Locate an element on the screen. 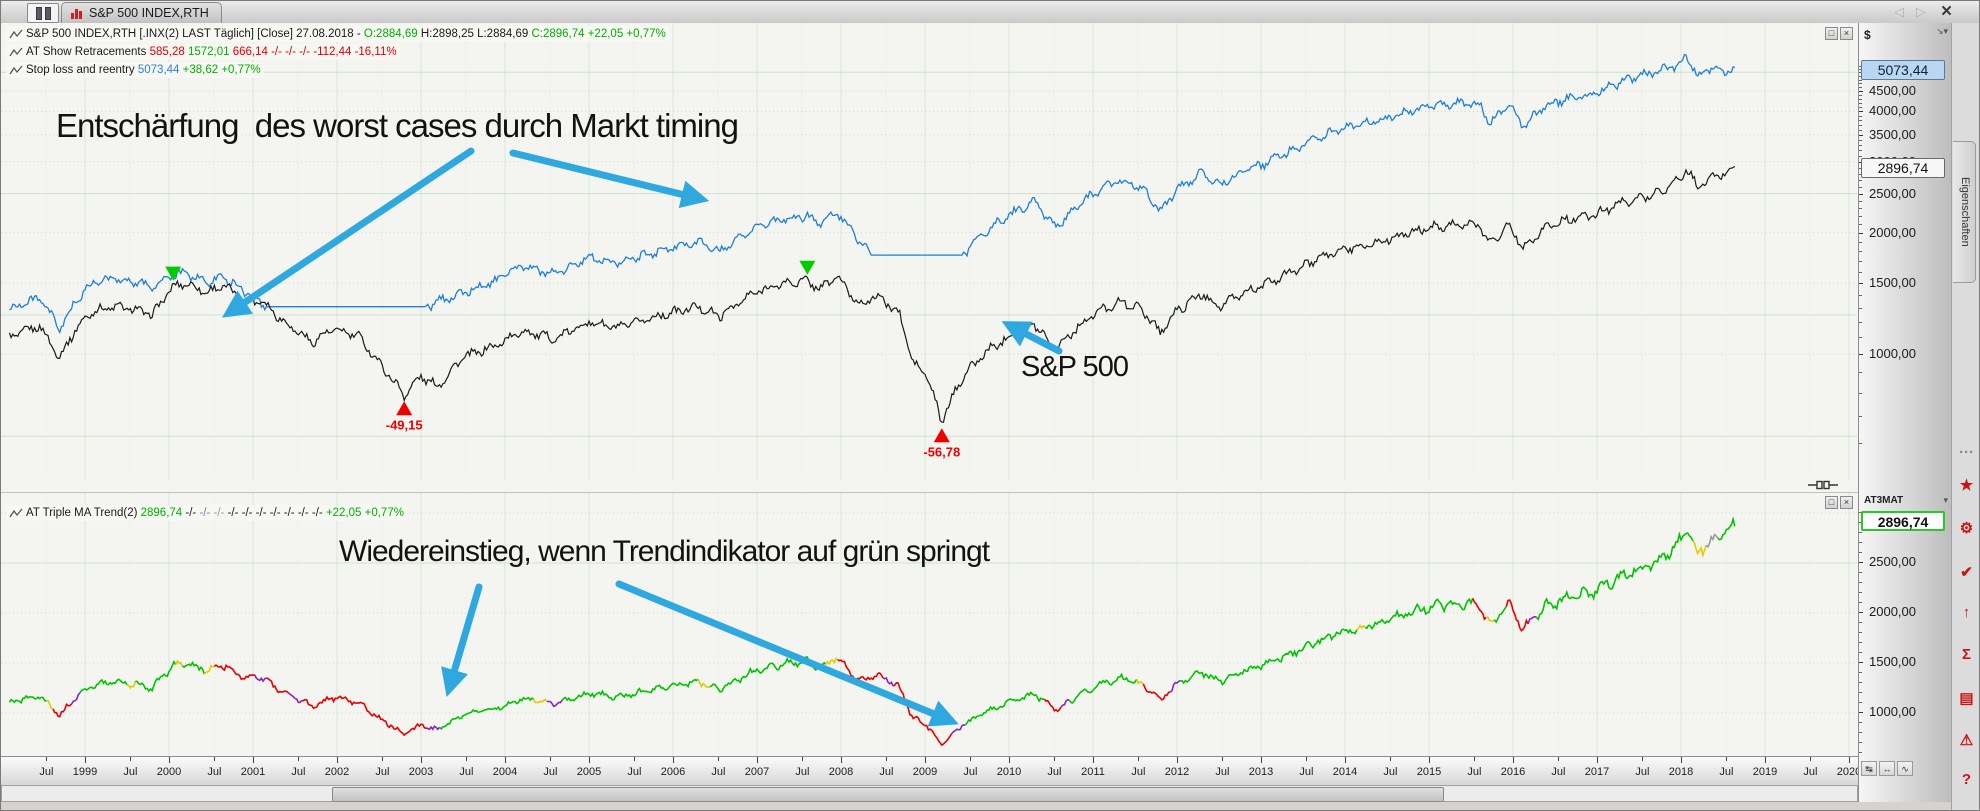 The image size is (1980, 811). document-tab: S&P 500 INDEX,RTH is located at coordinates (141, 12).